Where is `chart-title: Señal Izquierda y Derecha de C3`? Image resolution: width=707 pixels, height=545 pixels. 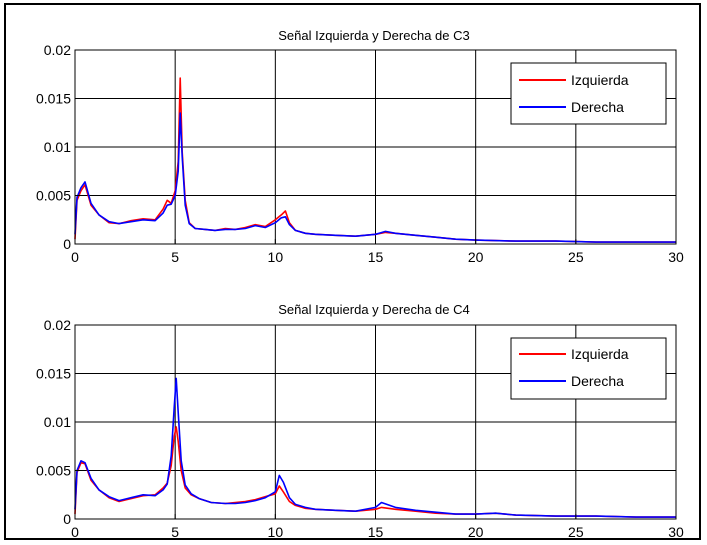 chart-title: Señal Izquierda y Derecha de C3 is located at coordinates (374, 35).